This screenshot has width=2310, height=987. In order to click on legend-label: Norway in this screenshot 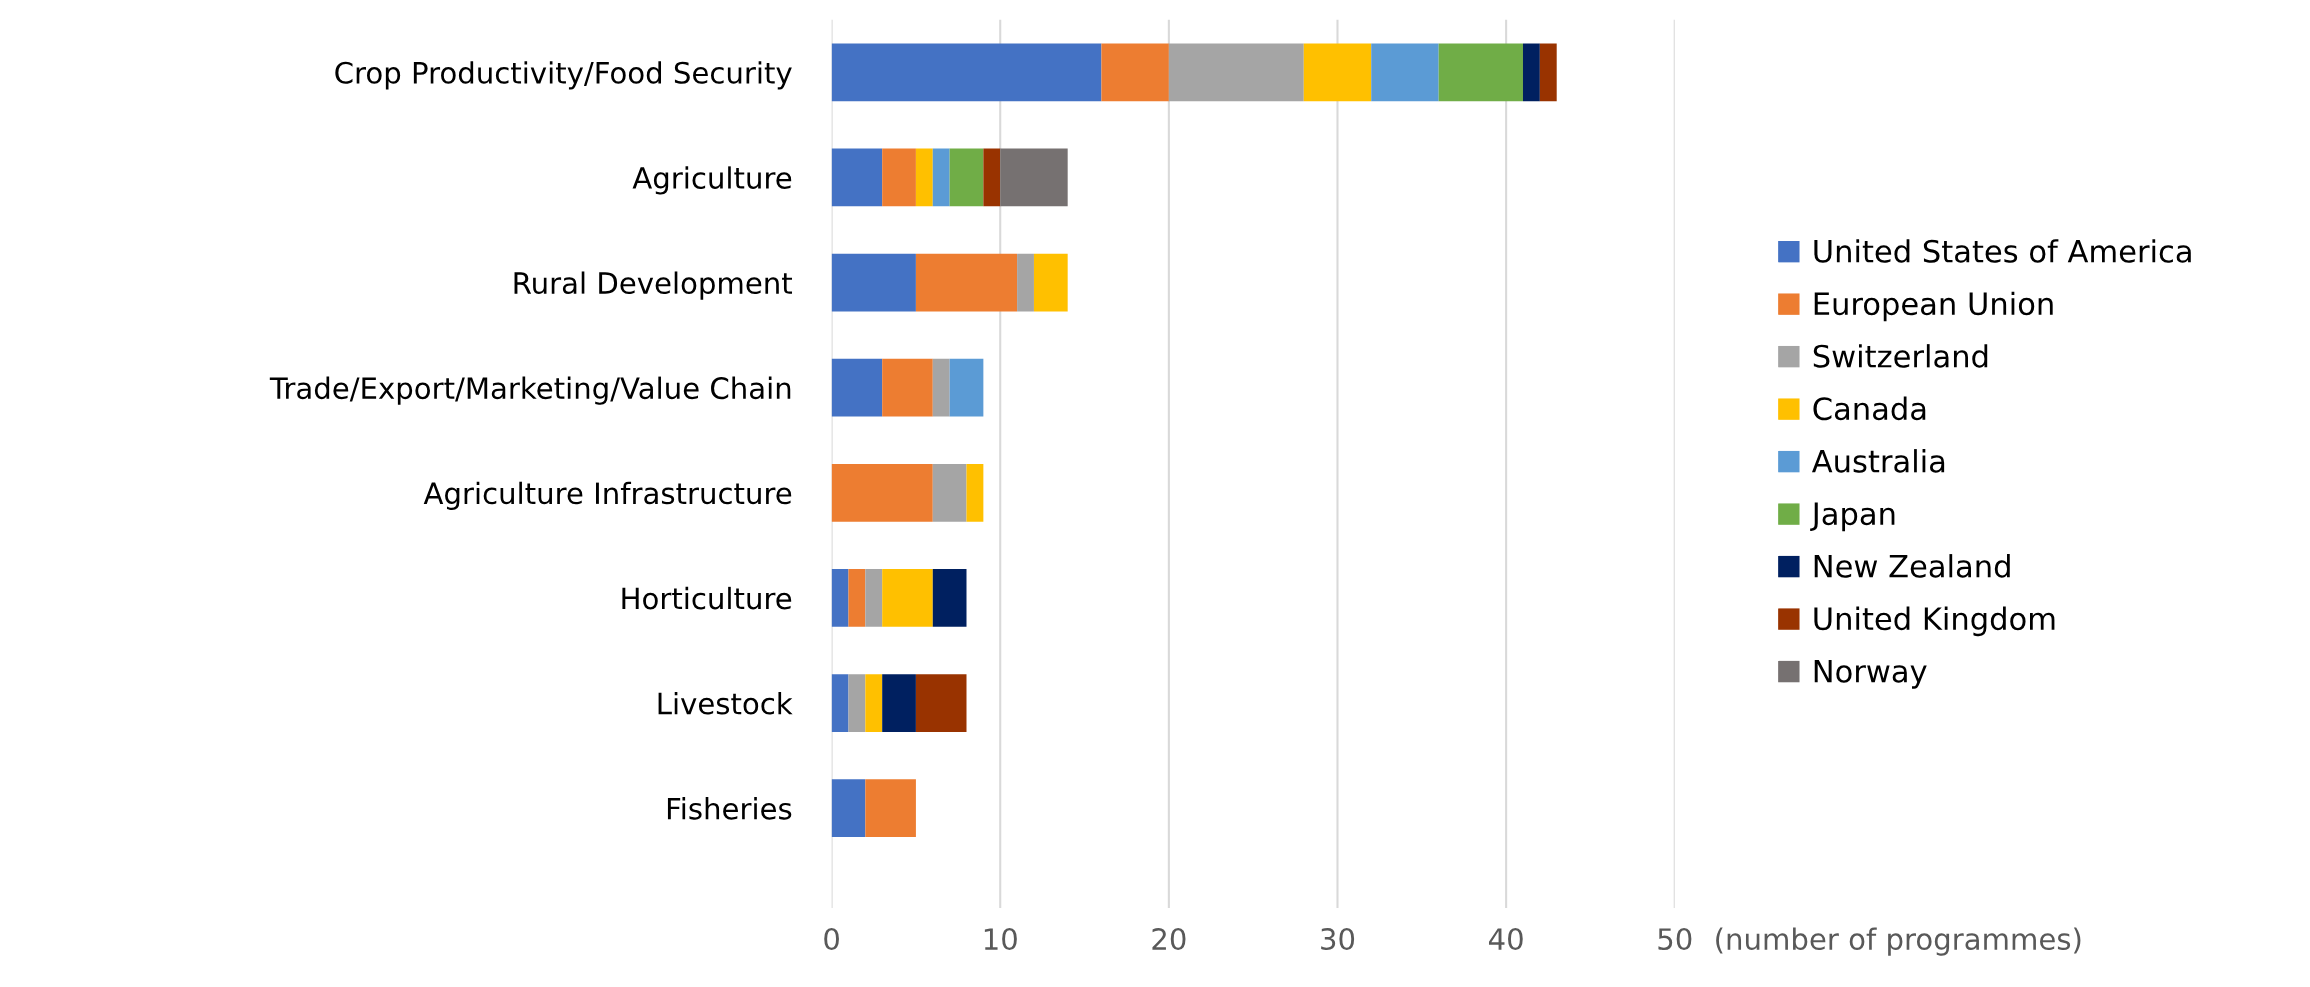, I will do `click(1870, 674)`.